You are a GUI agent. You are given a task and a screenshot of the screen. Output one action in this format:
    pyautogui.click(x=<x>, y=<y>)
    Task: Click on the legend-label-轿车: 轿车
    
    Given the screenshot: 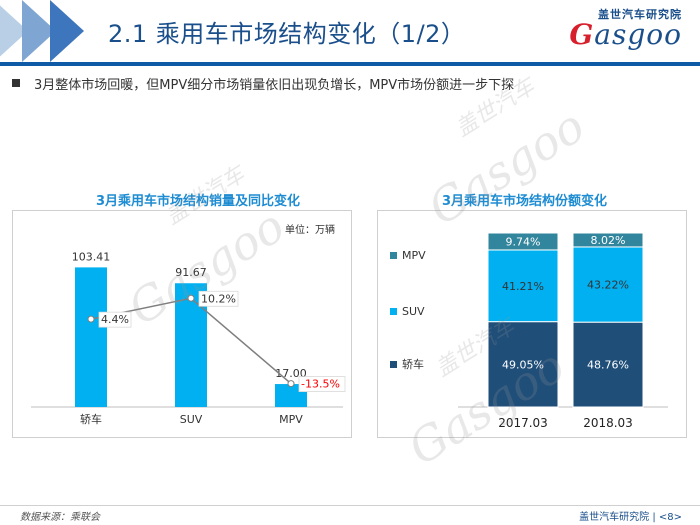 What is the action you would take?
    pyautogui.click(x=413, y=364)
    